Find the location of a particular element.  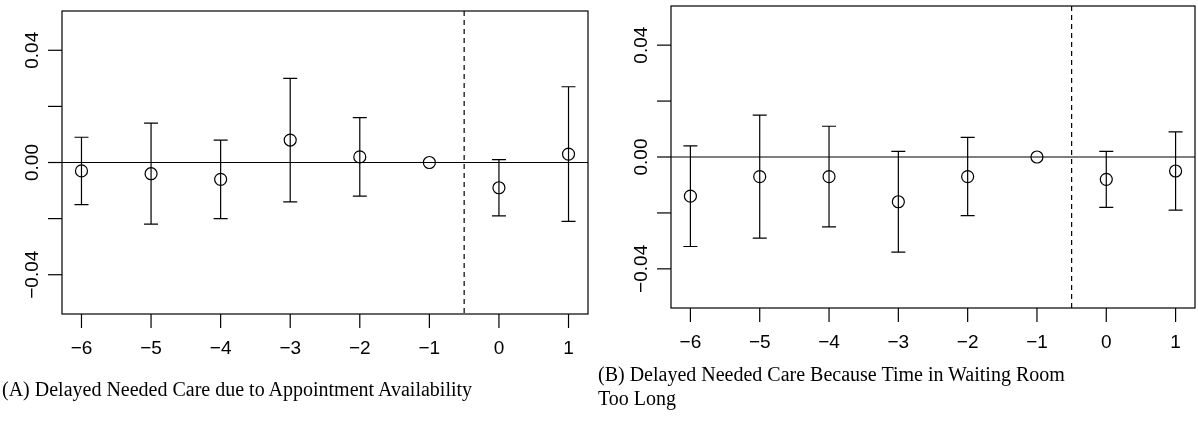

text: (A) Delayed Needed Care due to Appointment Availability is located at coordinates (237, 389).